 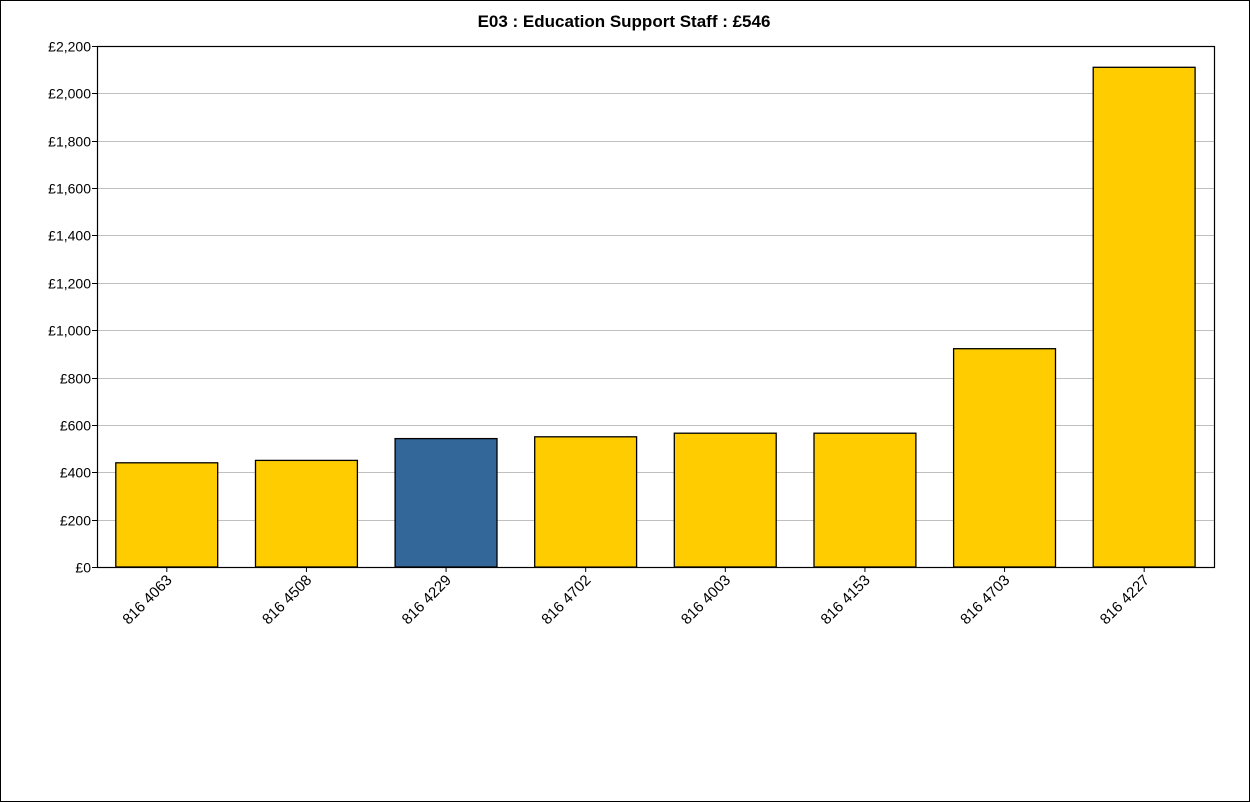 I want to click on x-tick-label: 816 4227, so click(x=1125, y=600).